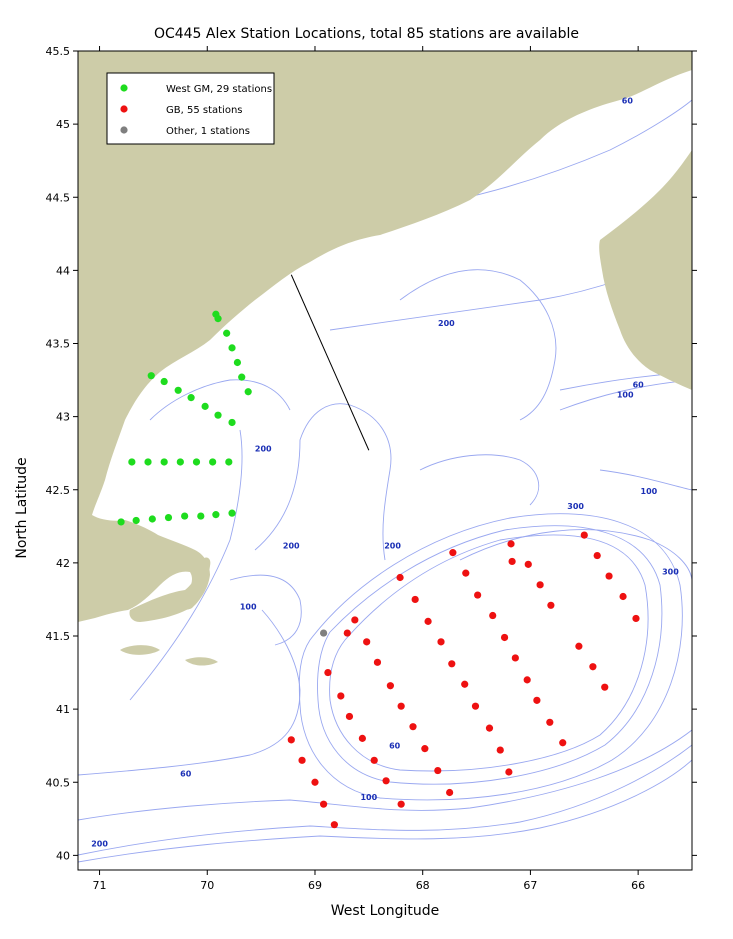  What do you see at coordinates (63, 270) in the screenshot?
I see `y-tick-label: 44` at bounding box center [63, 270].